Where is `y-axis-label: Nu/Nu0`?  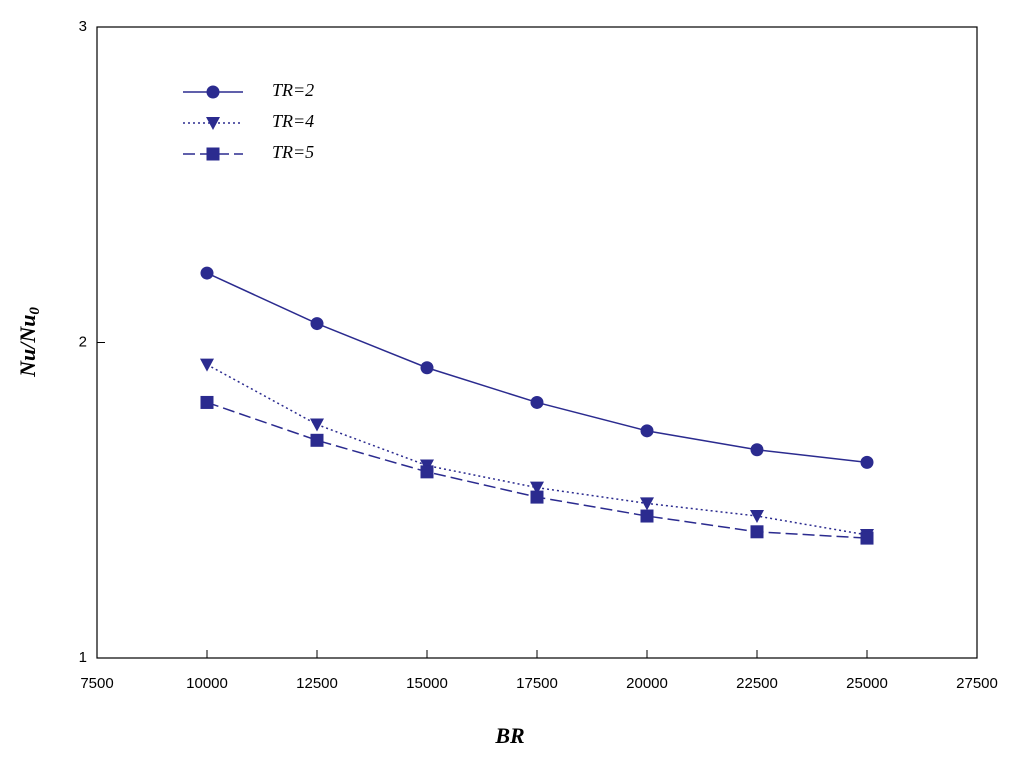 y-axis-label: Nu/Nu0 is located at coordinates (29, 342).